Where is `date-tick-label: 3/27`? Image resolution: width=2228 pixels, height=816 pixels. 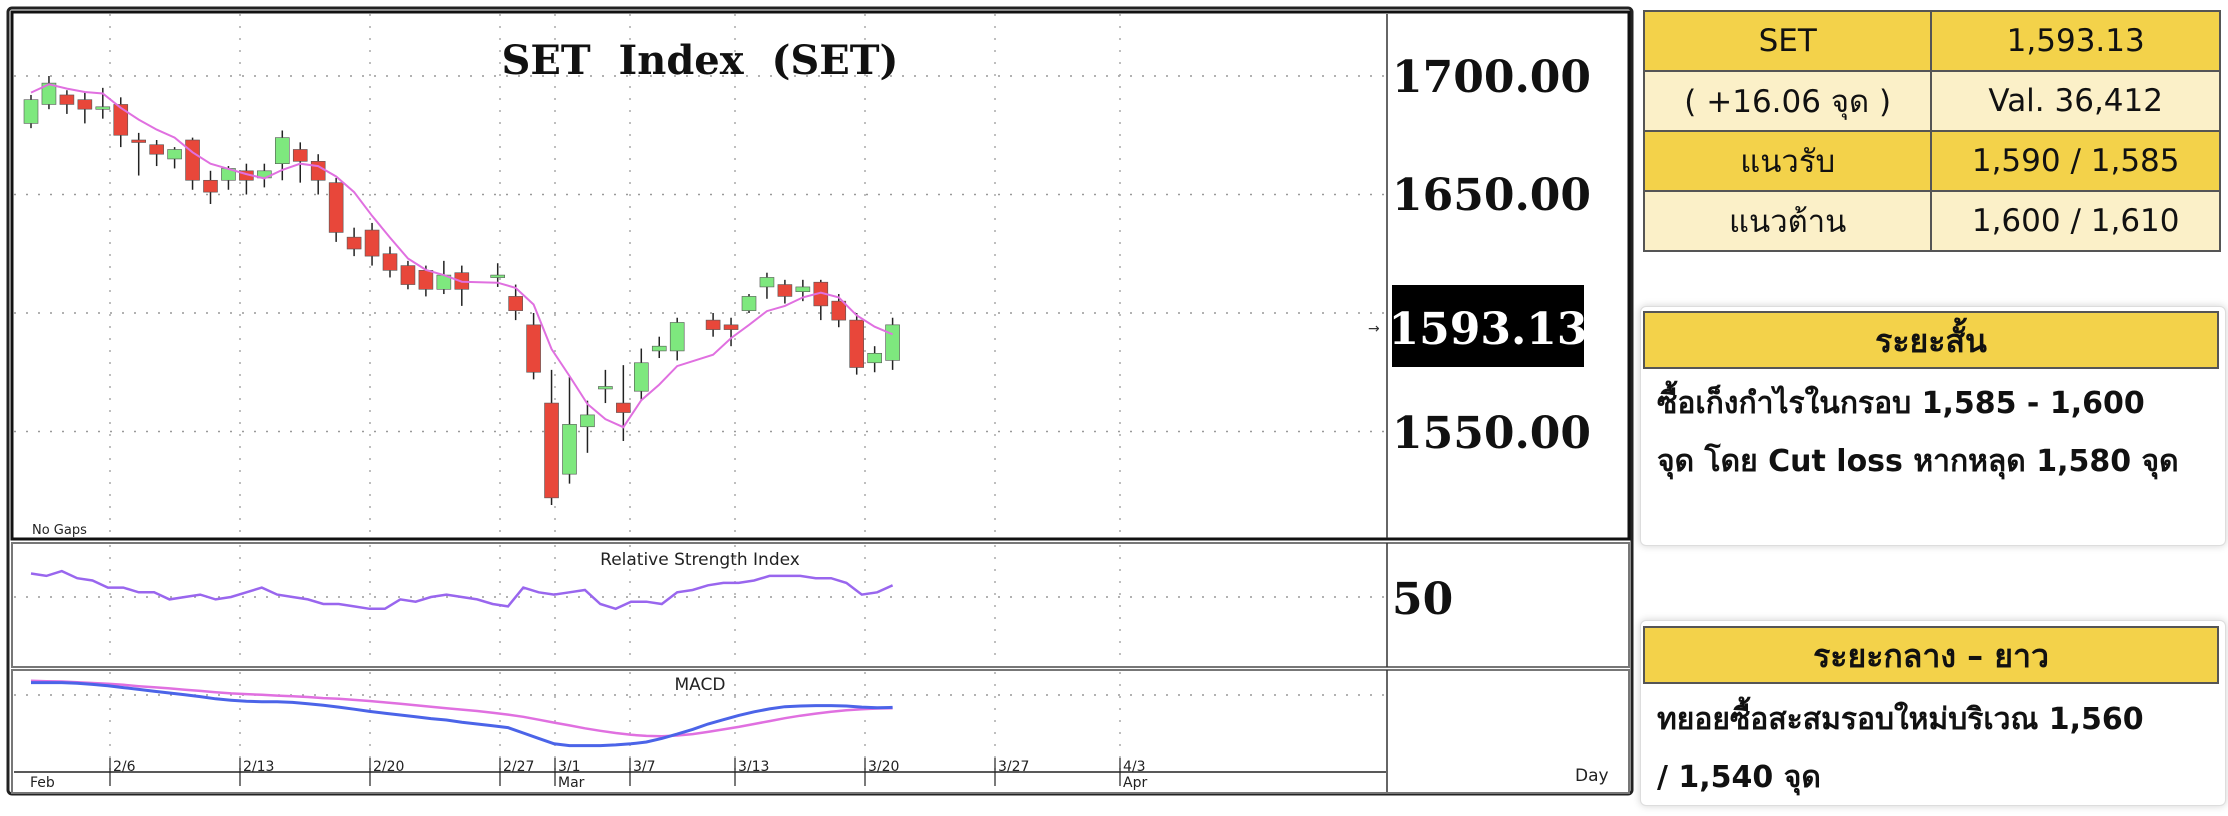 date-tick-label: 3/27 is located at coordinates (1013, 767).